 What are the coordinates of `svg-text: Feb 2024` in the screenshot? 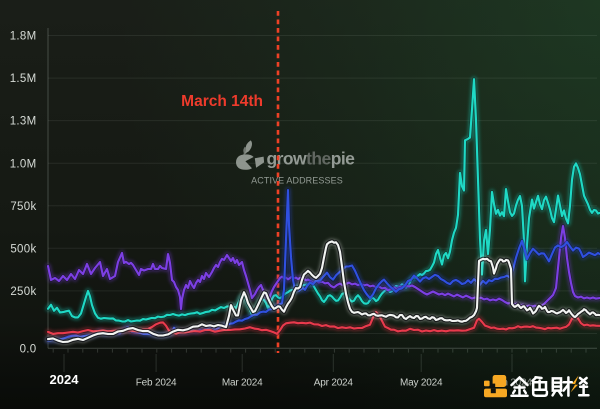 It's located at (156, 383).